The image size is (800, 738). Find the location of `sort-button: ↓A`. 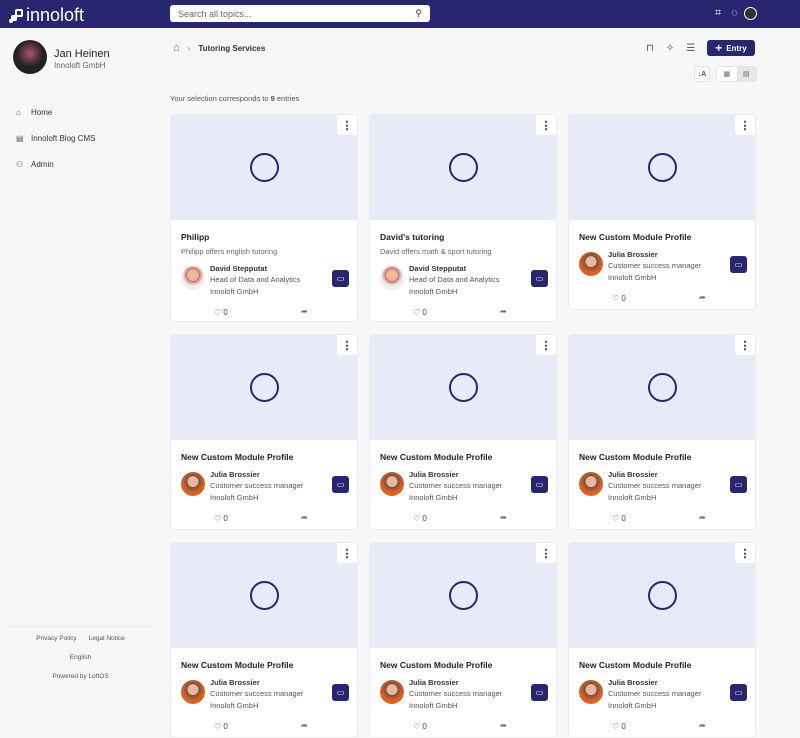

sort-button: ↓A is located at coordinates (702, 74).